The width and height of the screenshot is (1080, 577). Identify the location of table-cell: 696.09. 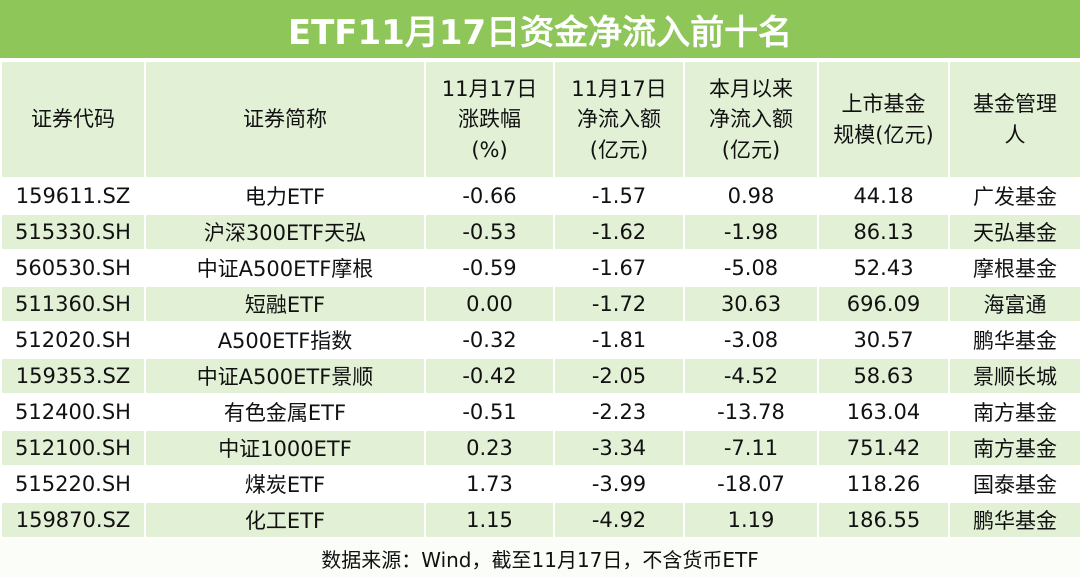
(883, 304).